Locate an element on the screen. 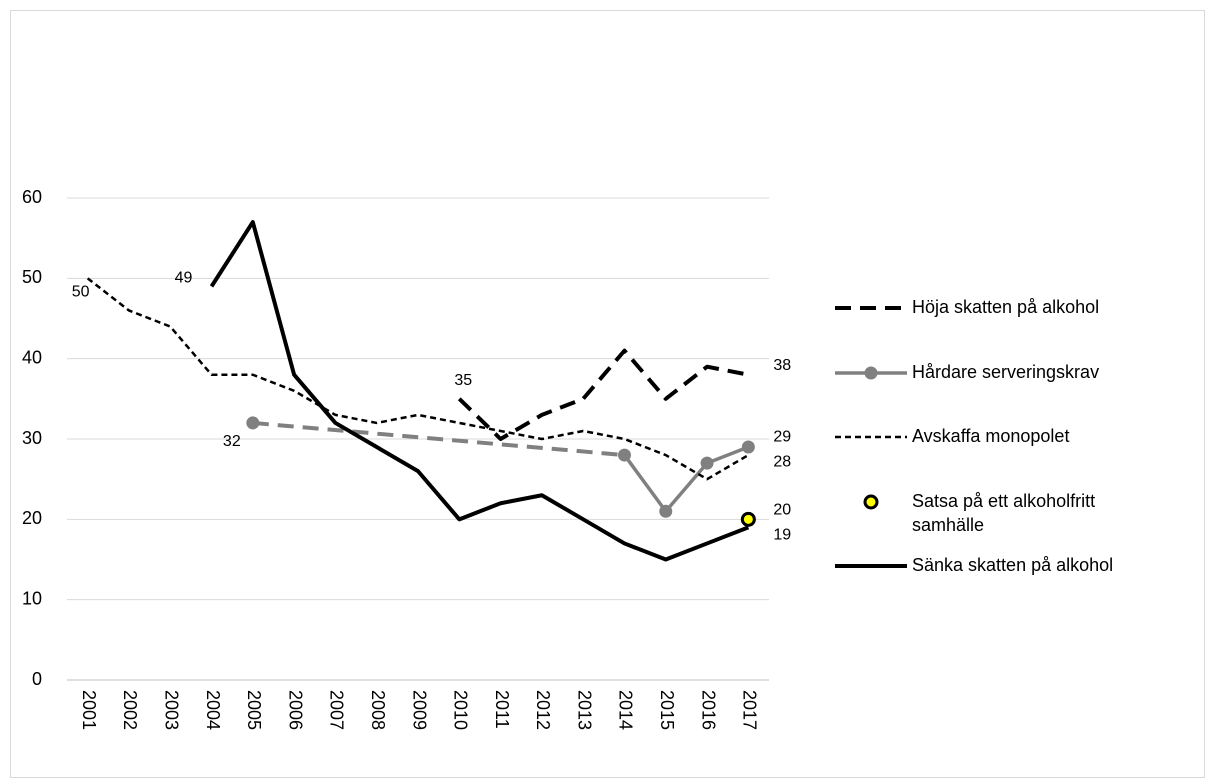 Image resolution: width=1206 pixels, height=779 pixels. y-tick-label: 10 is located at coordinates (32, 598).